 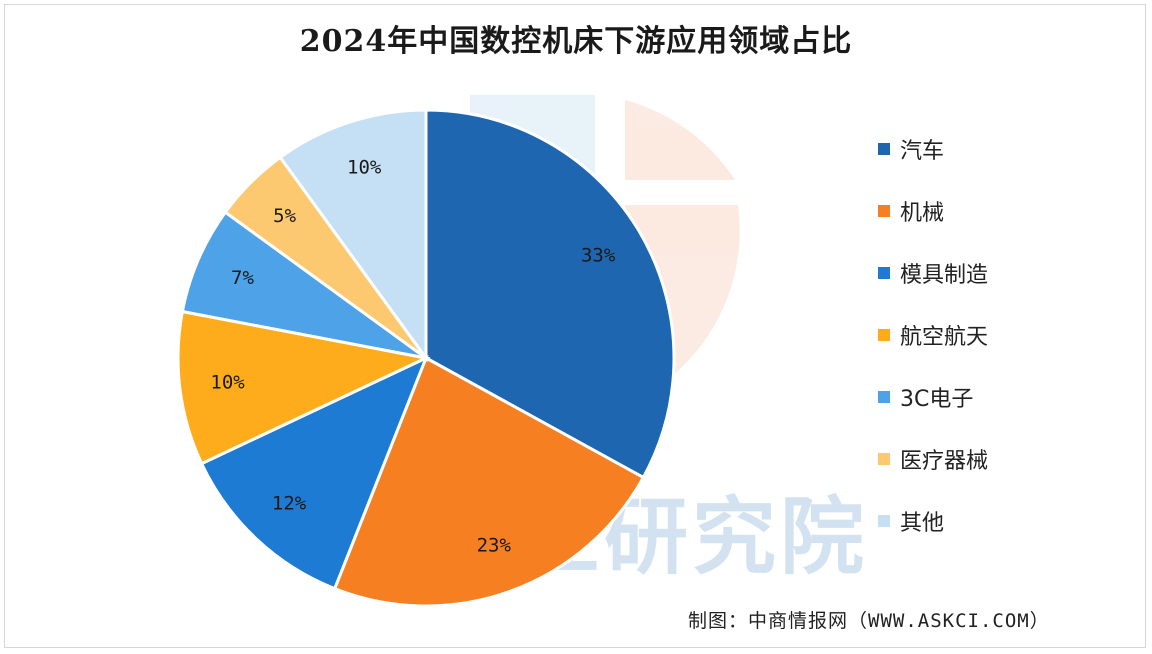 I want to click on source-credit: 制图：中商情报网（WWW.ASKCI.COM）, so click(x=869, y=621).